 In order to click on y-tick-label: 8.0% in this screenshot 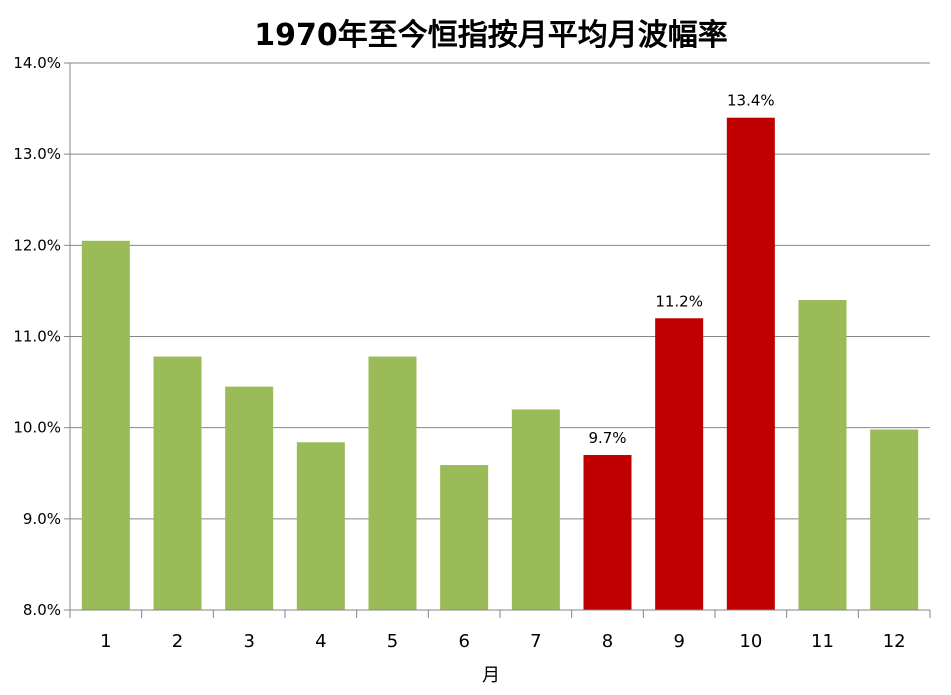, I will do `click(42, 610)`.